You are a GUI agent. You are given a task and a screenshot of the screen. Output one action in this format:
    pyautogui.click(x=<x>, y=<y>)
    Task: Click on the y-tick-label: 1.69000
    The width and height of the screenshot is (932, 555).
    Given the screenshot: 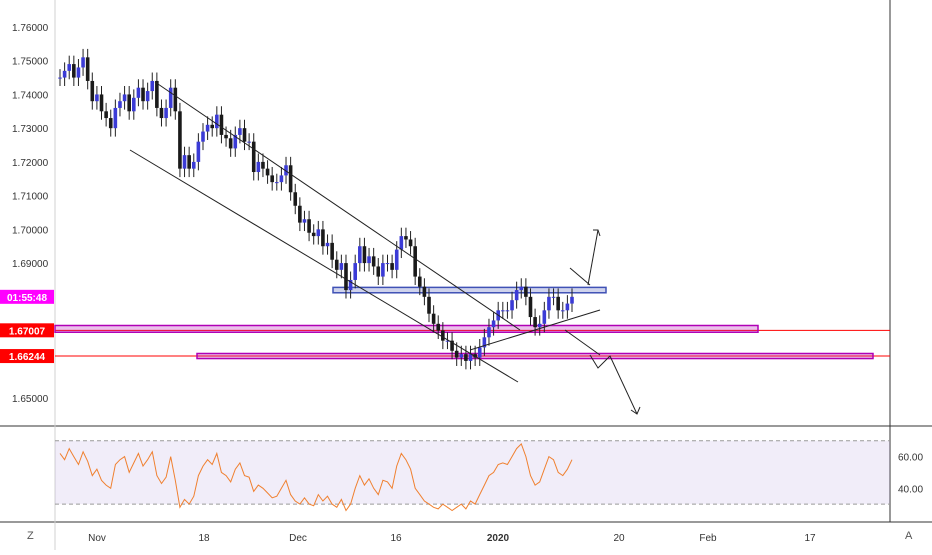 What is the action you would take?
    pyautogui.click(x=30, y=264)
    